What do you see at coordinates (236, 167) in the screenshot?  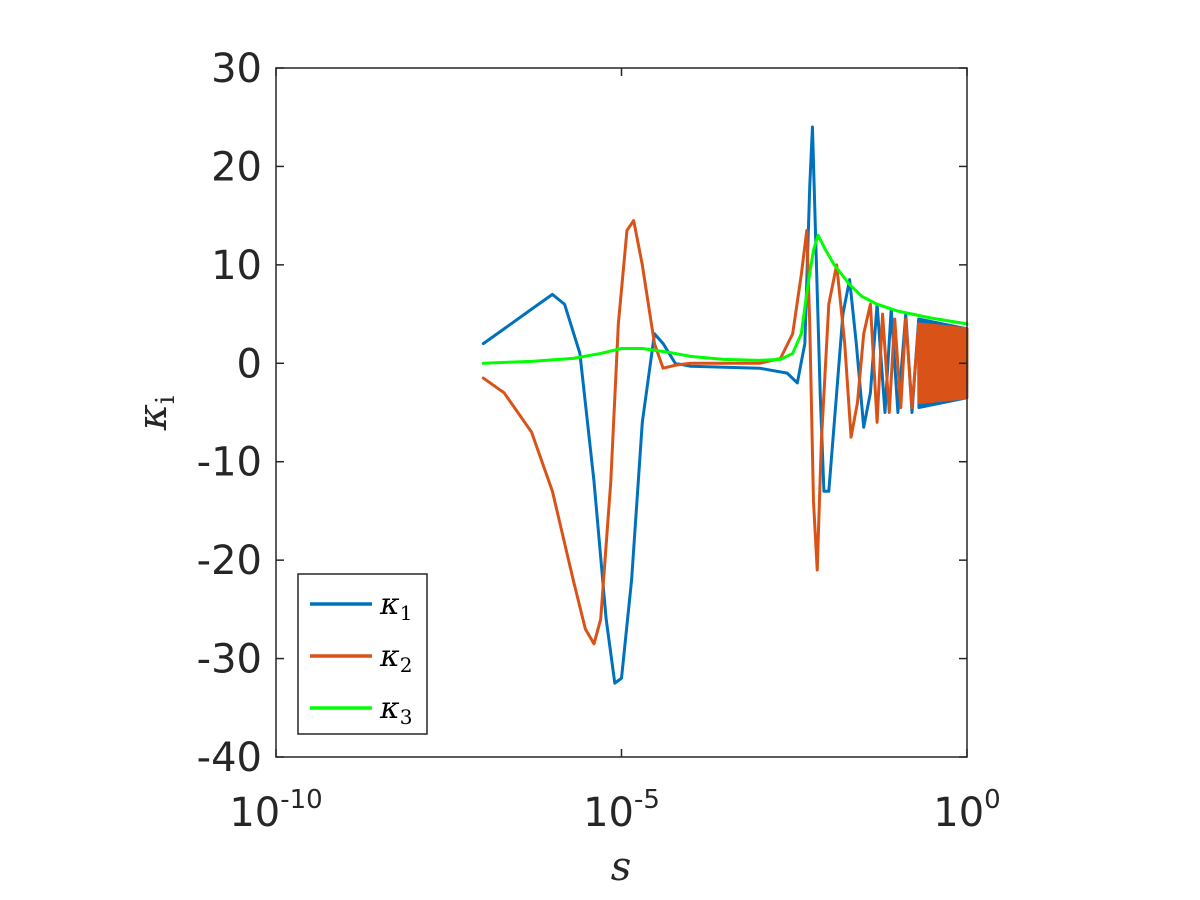 I see `y-tick-label-1: 20` at bounding box center [236, 167].